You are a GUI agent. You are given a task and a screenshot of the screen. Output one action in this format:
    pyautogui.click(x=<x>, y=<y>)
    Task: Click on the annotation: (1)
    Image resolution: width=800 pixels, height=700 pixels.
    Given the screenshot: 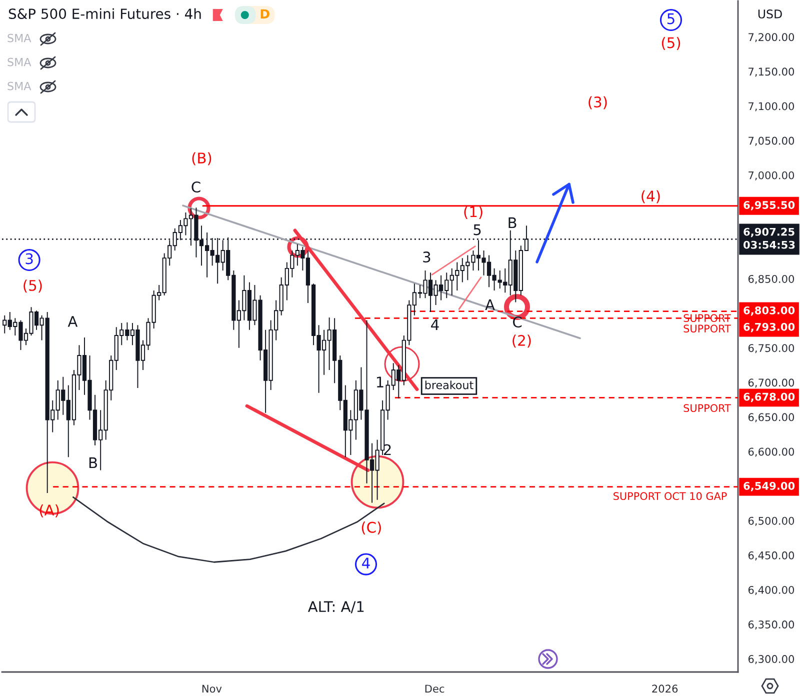 What is the action you would take?
    pyautogui.click(x=473, y=212)
    